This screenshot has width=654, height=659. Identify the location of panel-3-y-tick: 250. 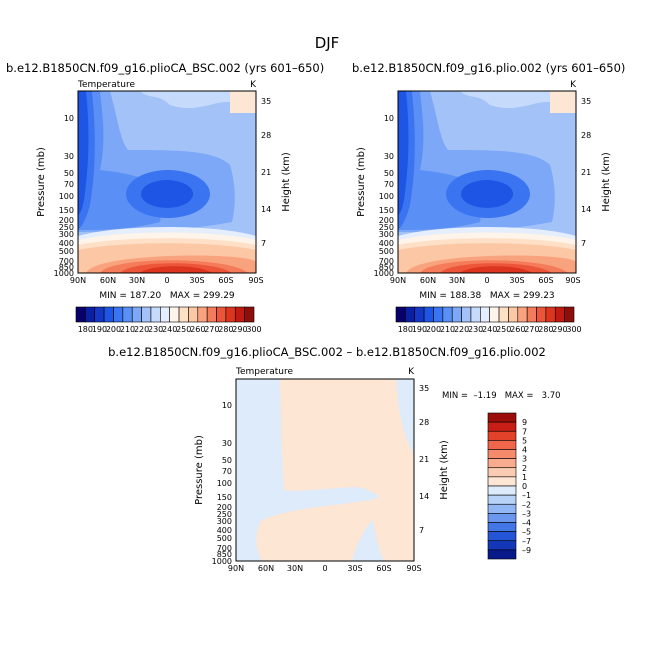
(224, 514).